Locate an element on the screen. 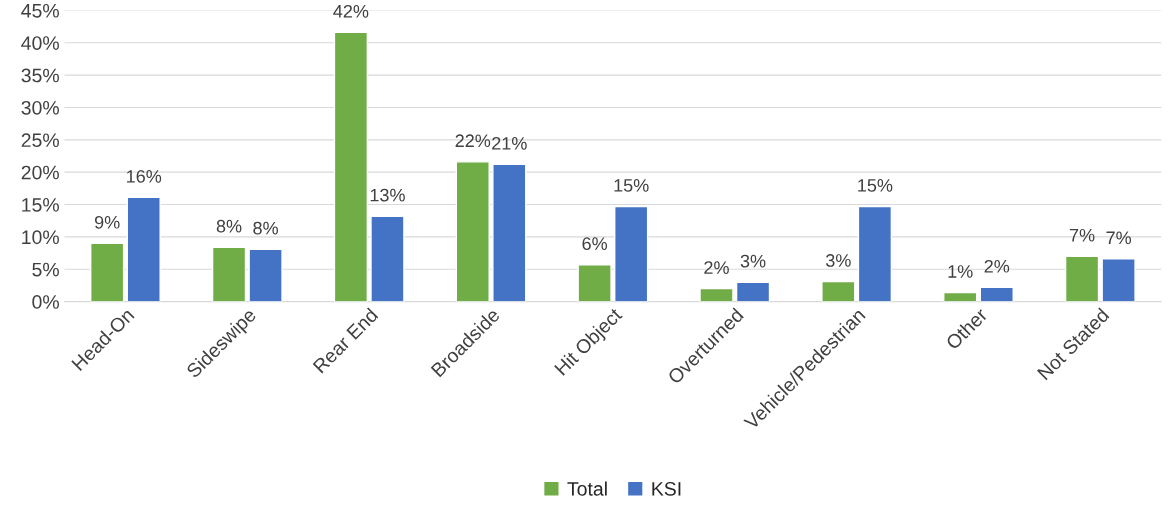 The image size is (1173, 520). data-label: 13% is located at coordinates (387, 195).